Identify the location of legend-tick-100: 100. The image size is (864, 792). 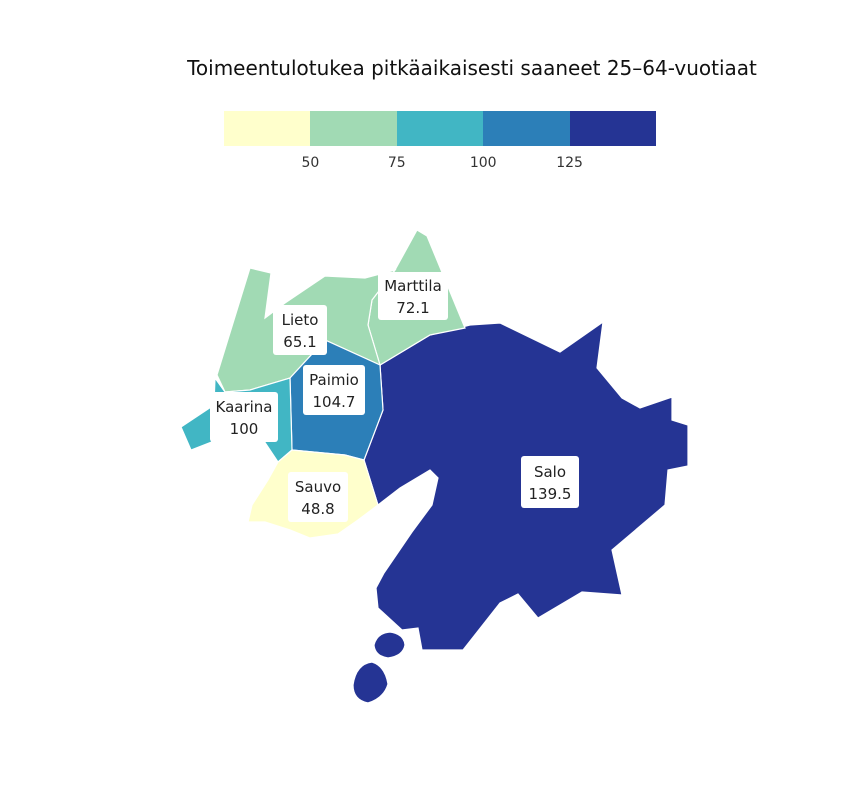
(483, 163).